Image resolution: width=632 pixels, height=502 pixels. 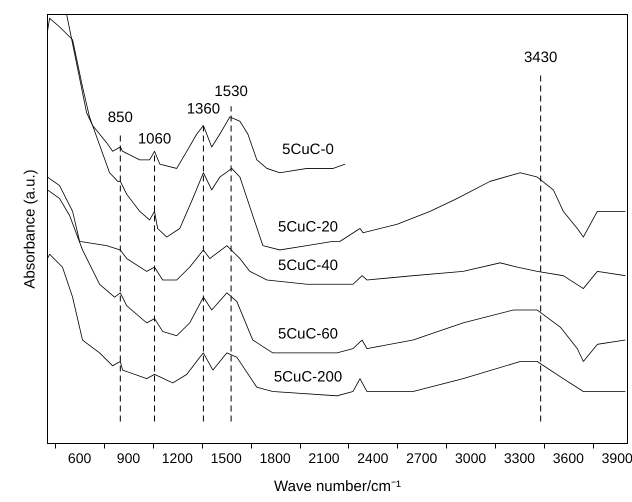 I want to click on x-tick-label: 600, so click(x=80, y=458).